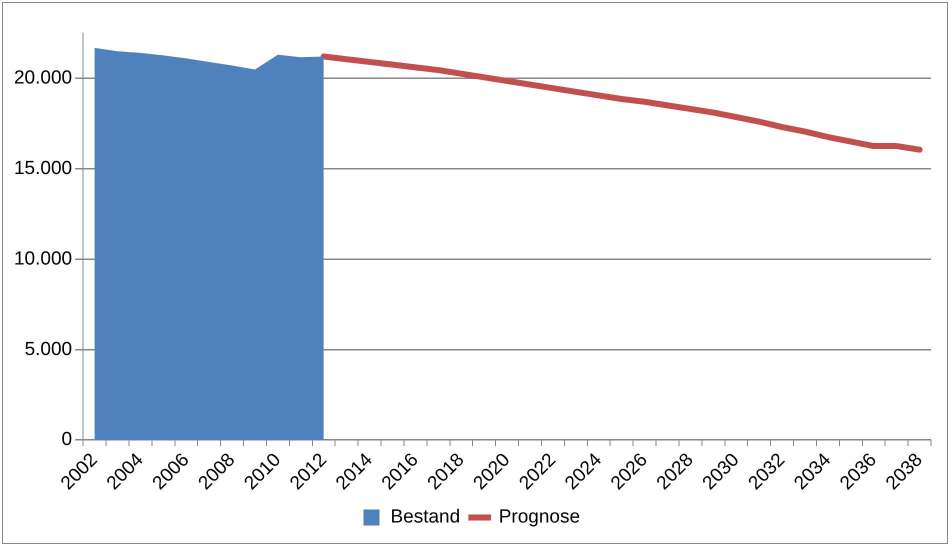 This screenshot has width=952, height=548. Describe the element at coordinates (43, 259) in the screenshot. I see `y-tick-label: 10.000` at that location.